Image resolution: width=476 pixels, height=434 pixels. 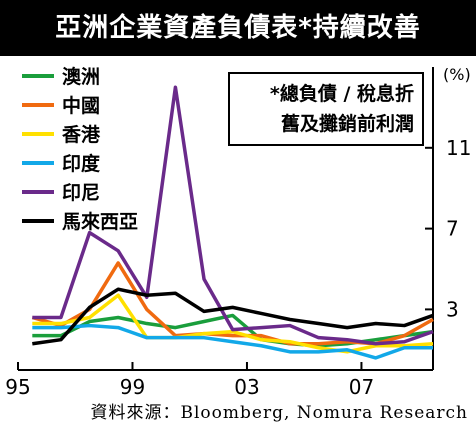 I want to click on source-credit: 資料來源：Bloomberg, Nomura Research, so click(x=279, y=413).